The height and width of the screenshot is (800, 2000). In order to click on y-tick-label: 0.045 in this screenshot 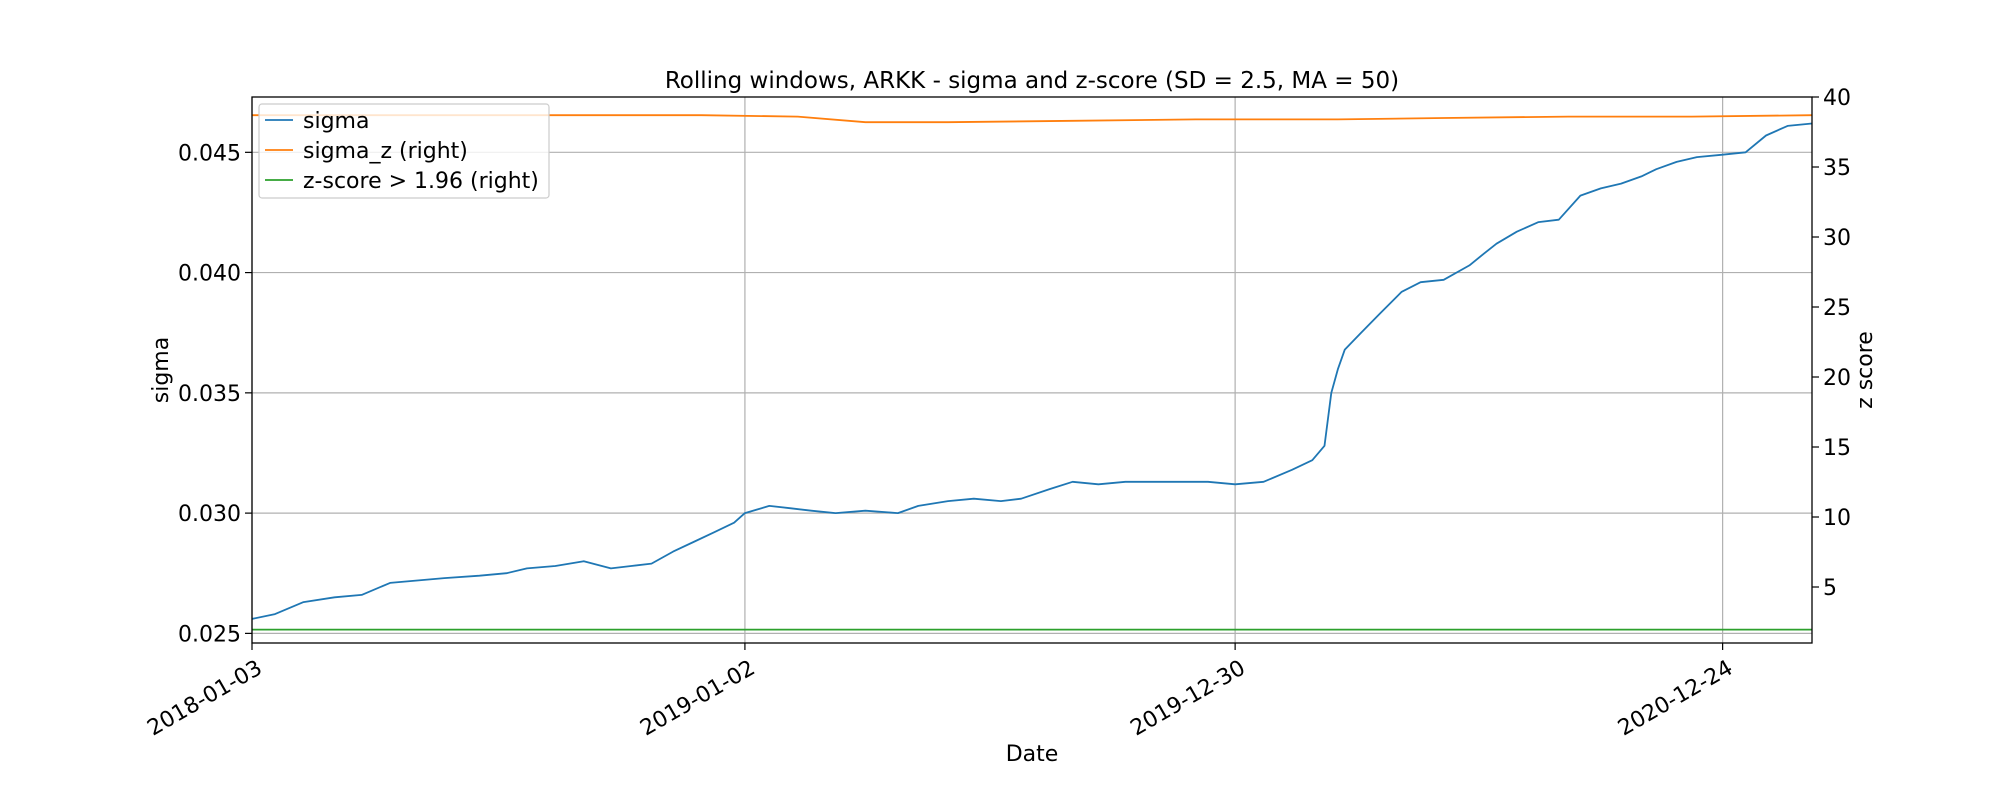, I will do `click(209, 153)`.